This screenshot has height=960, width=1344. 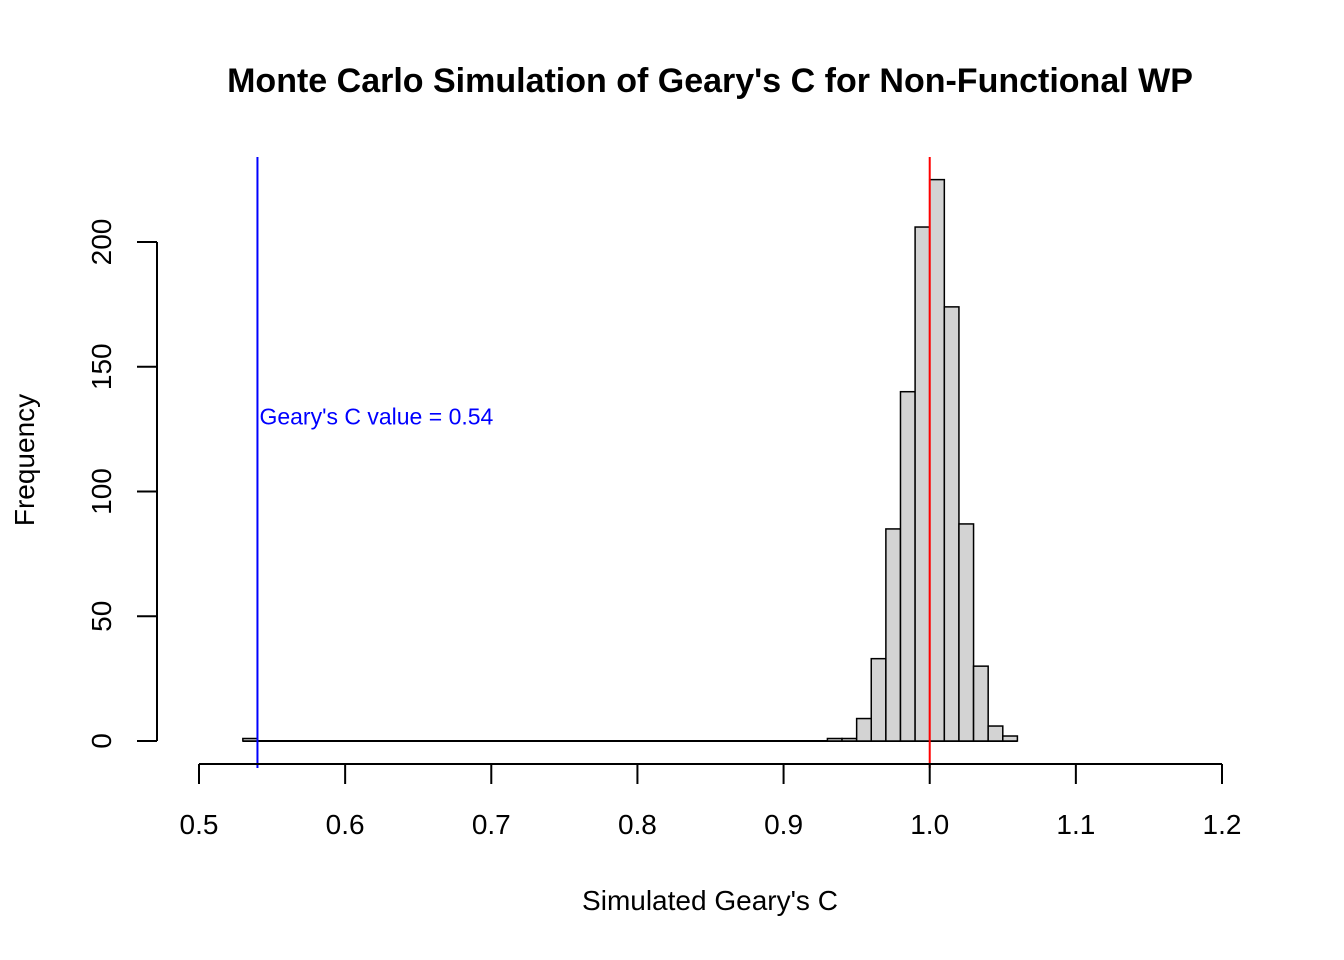 I want to click on y-axis-label: Frequency, so click(x=24, y=460).